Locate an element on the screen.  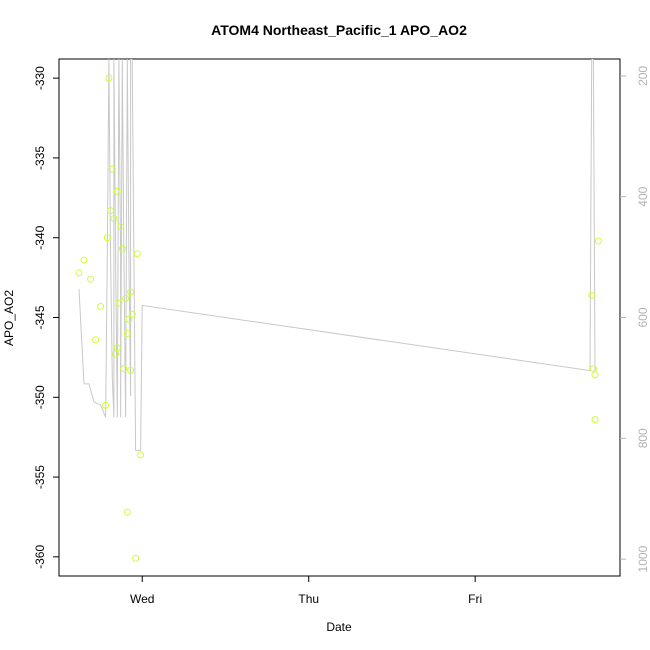
chart-title: ATOM4 Northeast_Pacific_1 APO_AO2 is located at coordinates (339, 30).